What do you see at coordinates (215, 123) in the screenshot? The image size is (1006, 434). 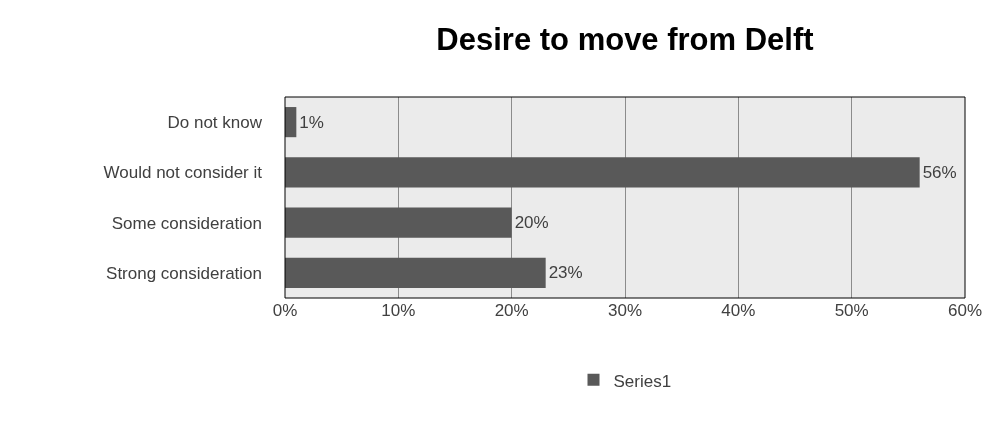 I see `y-tick-label: Do not know` at bounding box center [215, 123].